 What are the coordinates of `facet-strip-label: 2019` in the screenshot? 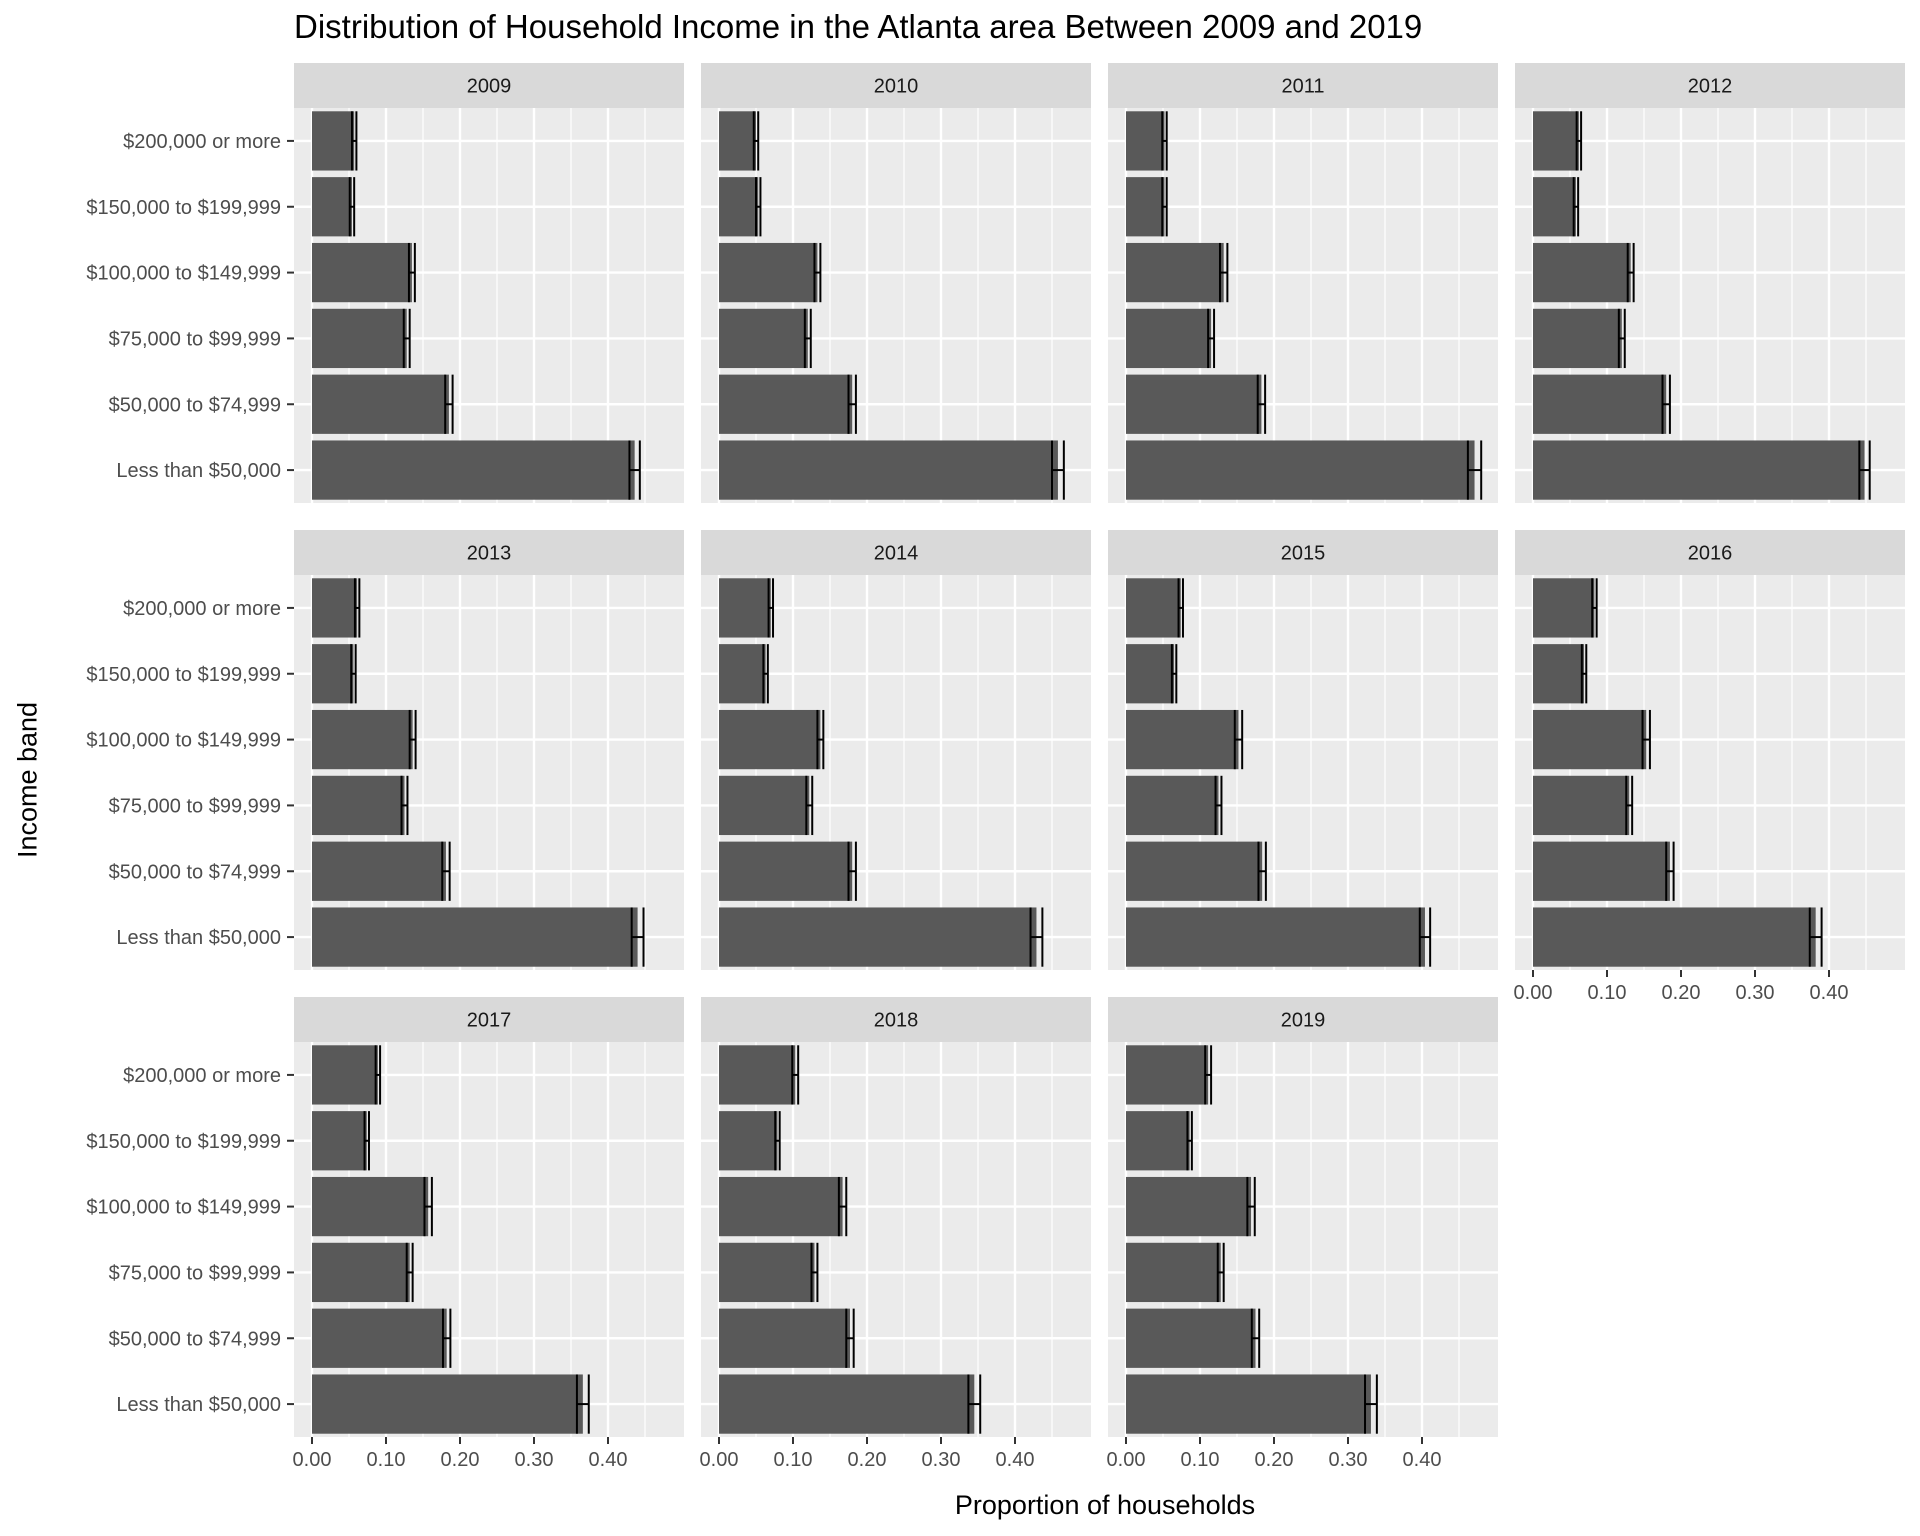 It's located at (1303, 1021).